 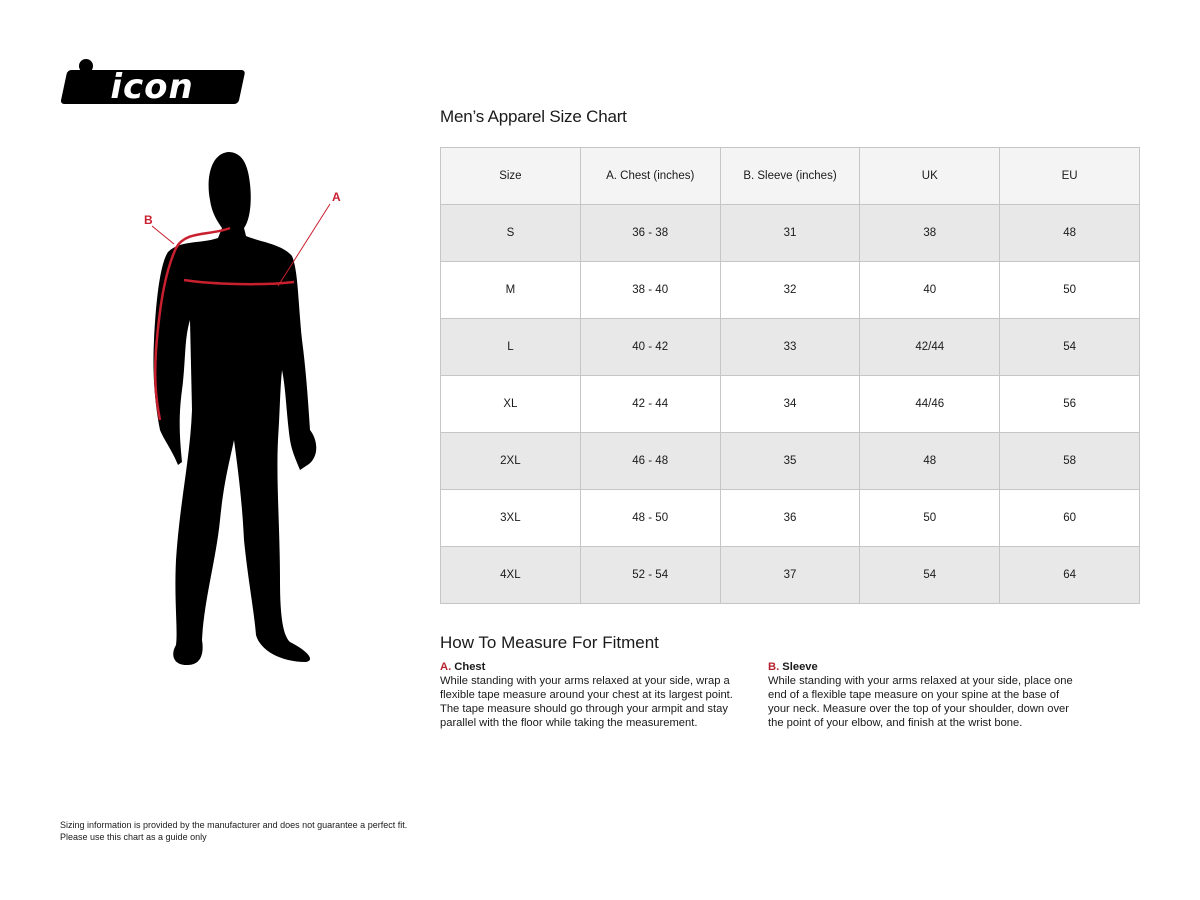 What do you see at coordinates (148, 220) in the screenshot?
I see `label-b: B` at bounding box center [148, 220].